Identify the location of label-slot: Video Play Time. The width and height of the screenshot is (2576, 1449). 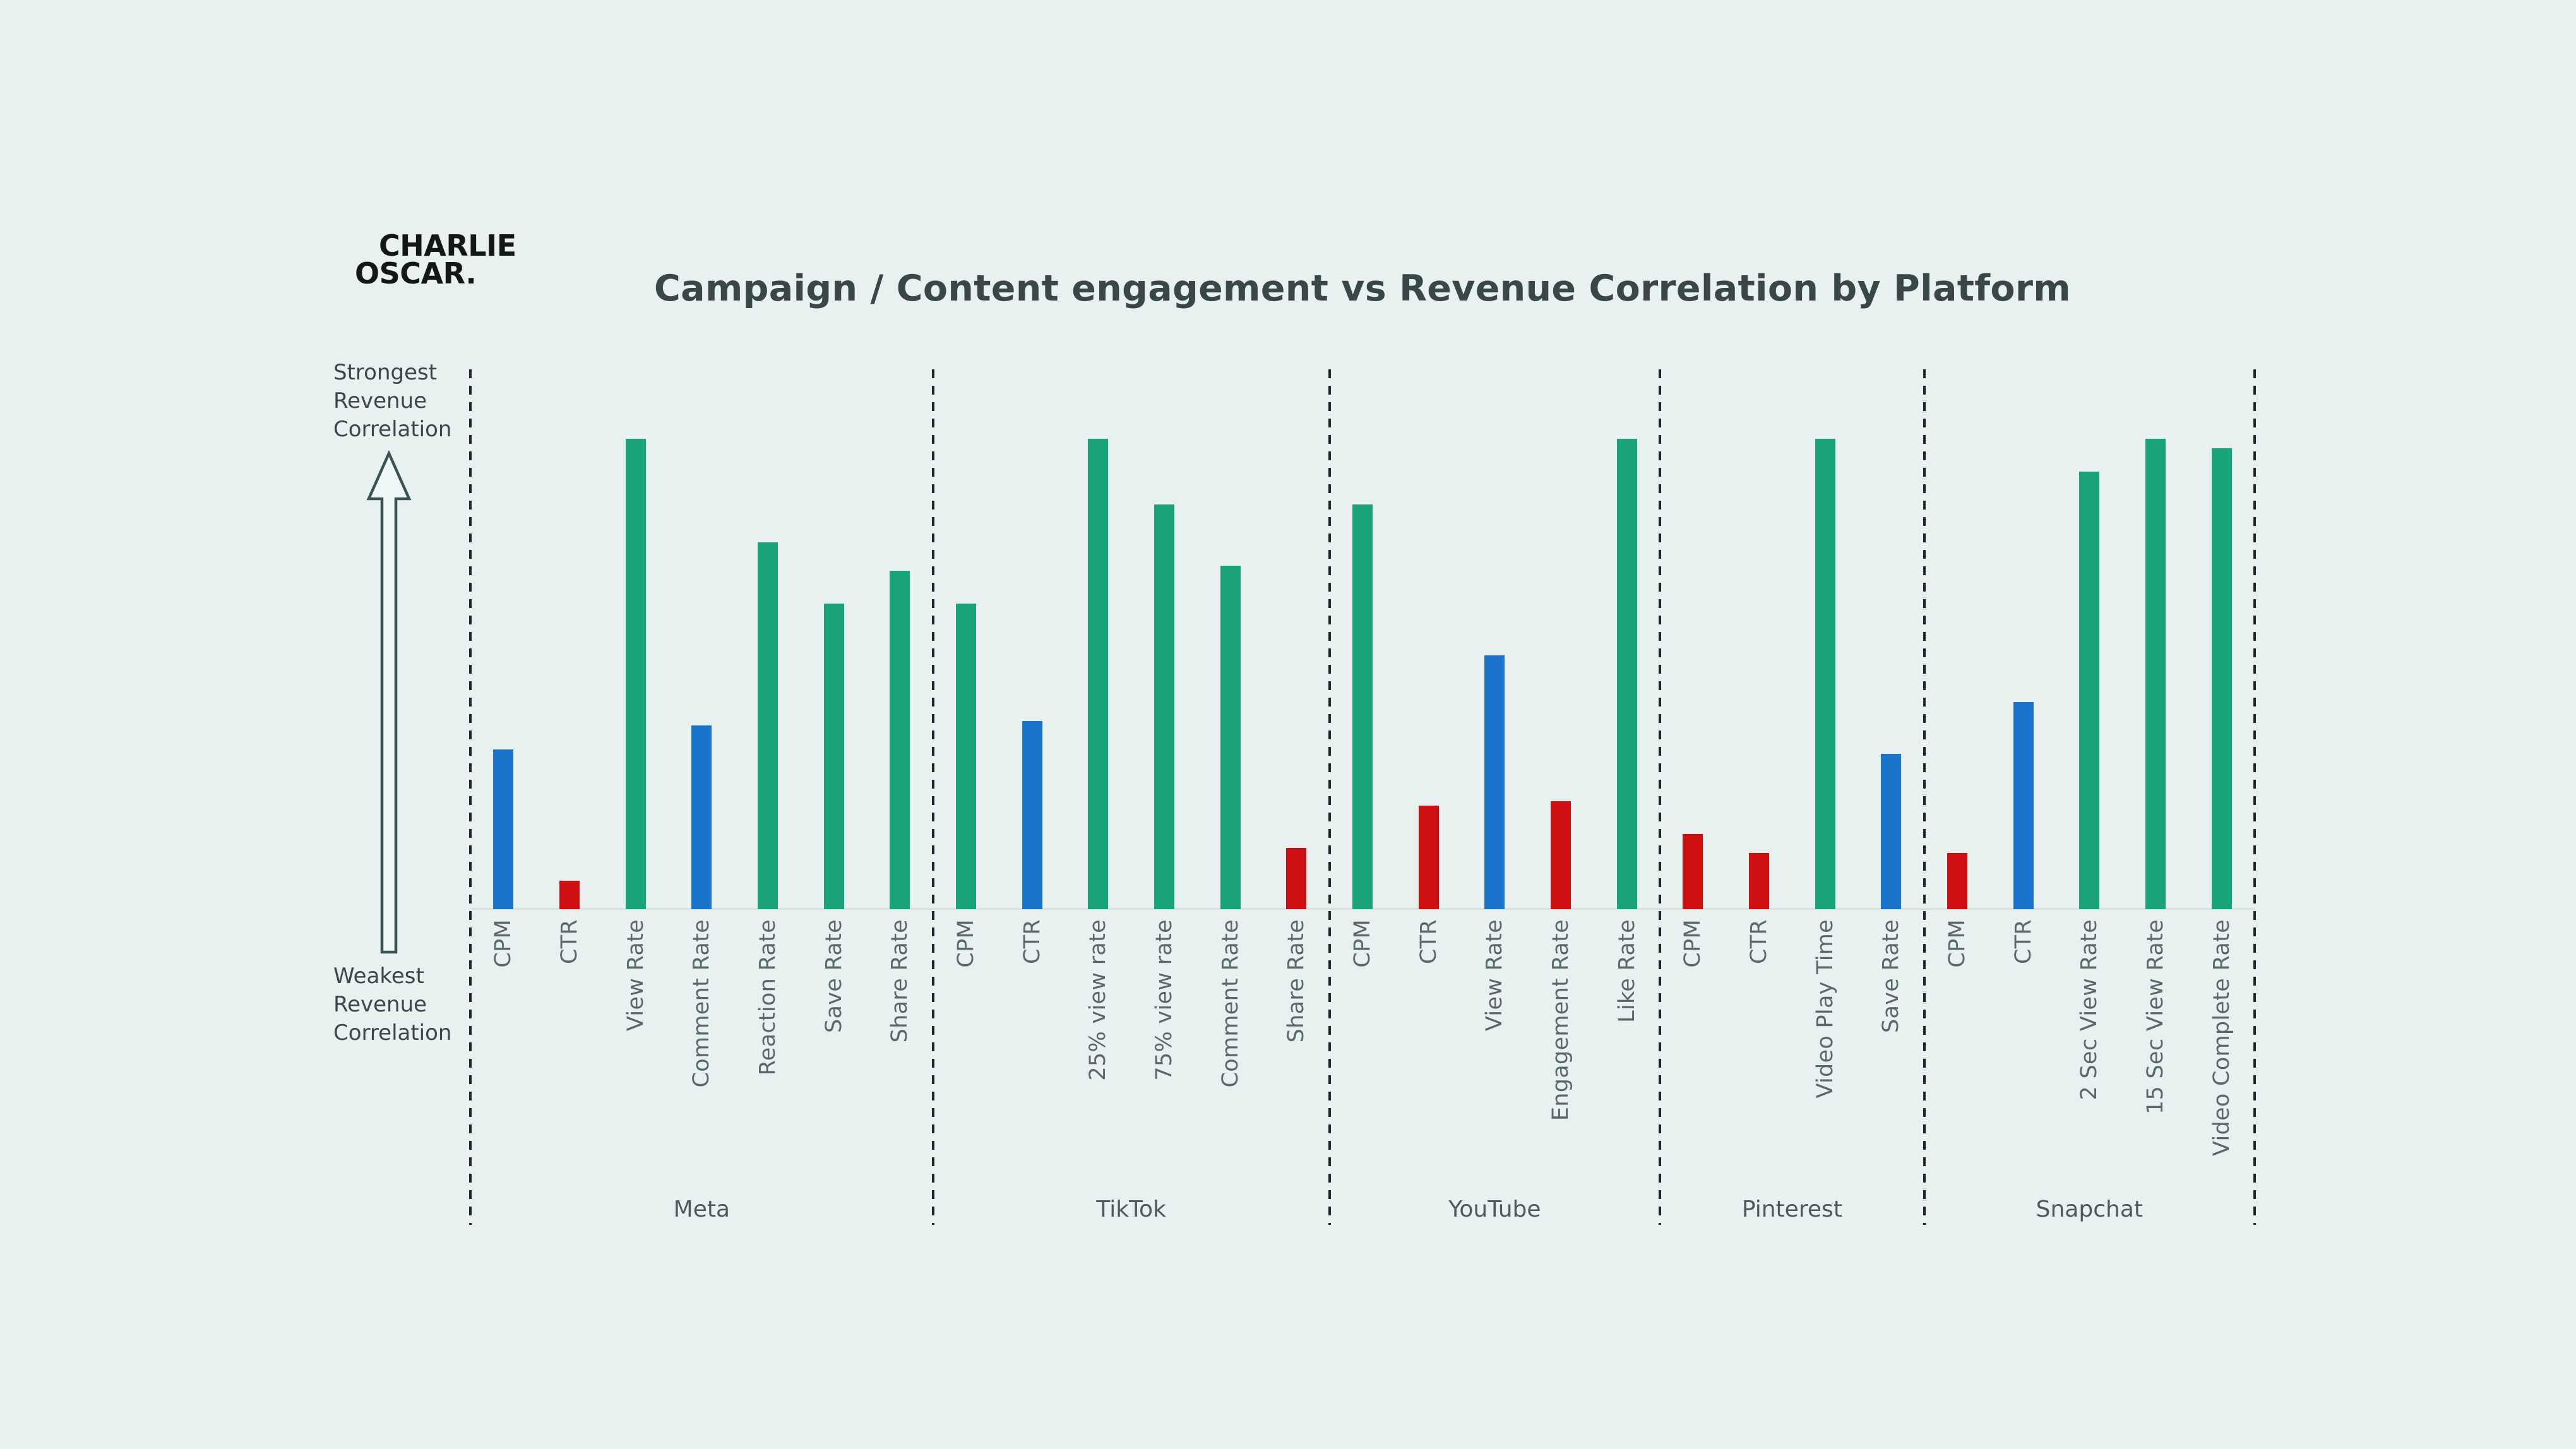
(1825, 1008).